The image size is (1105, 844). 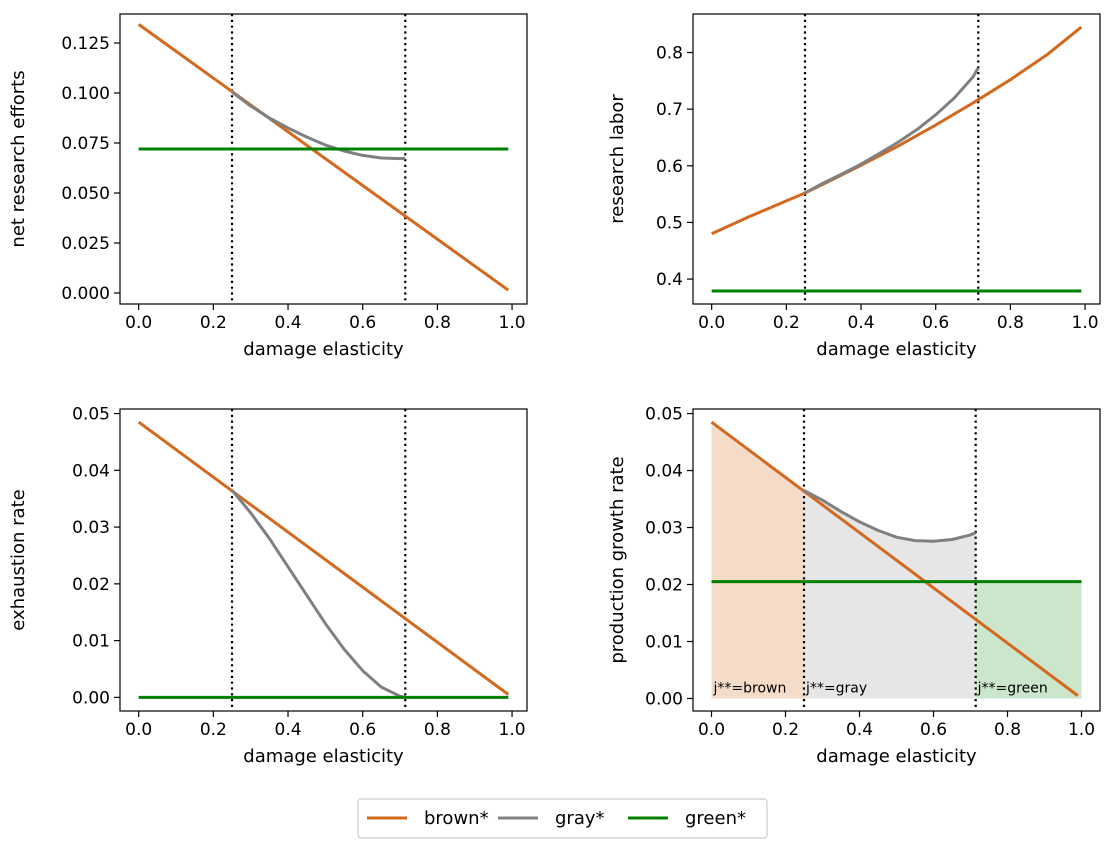 I want to click on y-axis-label: net research efforts, so click(x=18, y=158).